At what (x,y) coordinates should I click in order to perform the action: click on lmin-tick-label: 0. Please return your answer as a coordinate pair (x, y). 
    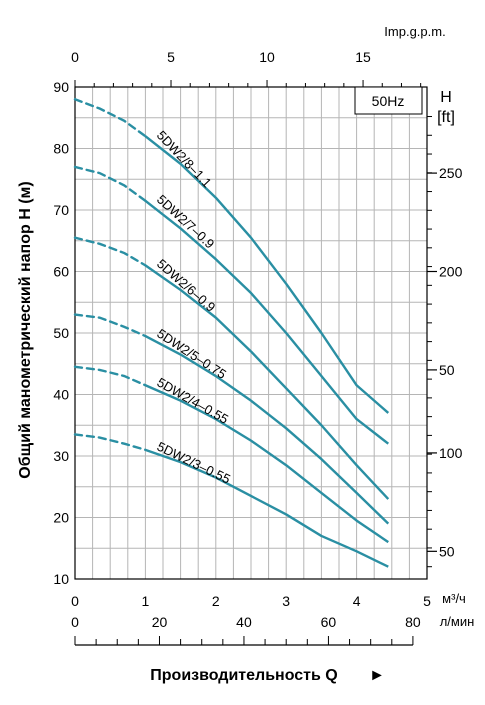
    Looking at the image, I should click on (75, 622).